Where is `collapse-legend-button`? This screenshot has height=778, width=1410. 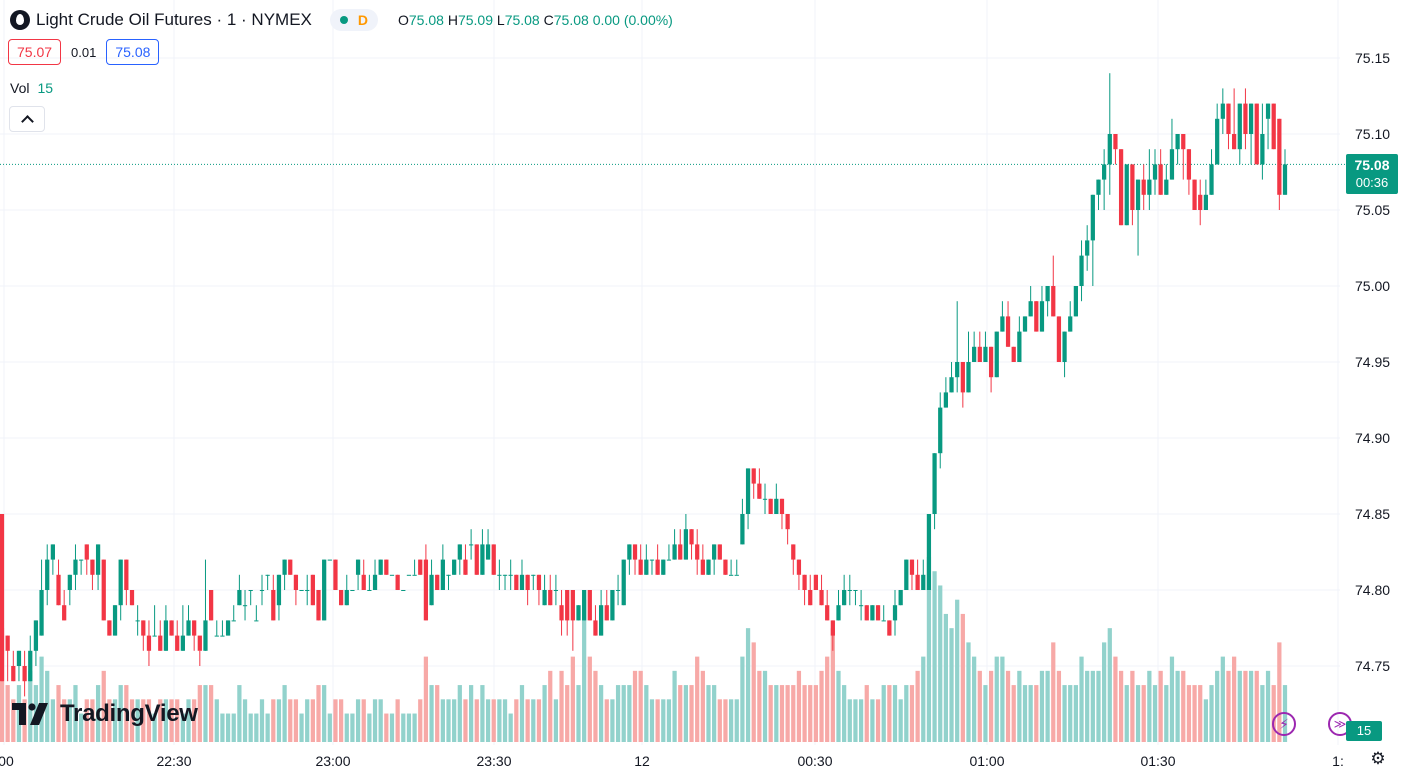
collapse-legend-button is located at coordinates (27, 119).